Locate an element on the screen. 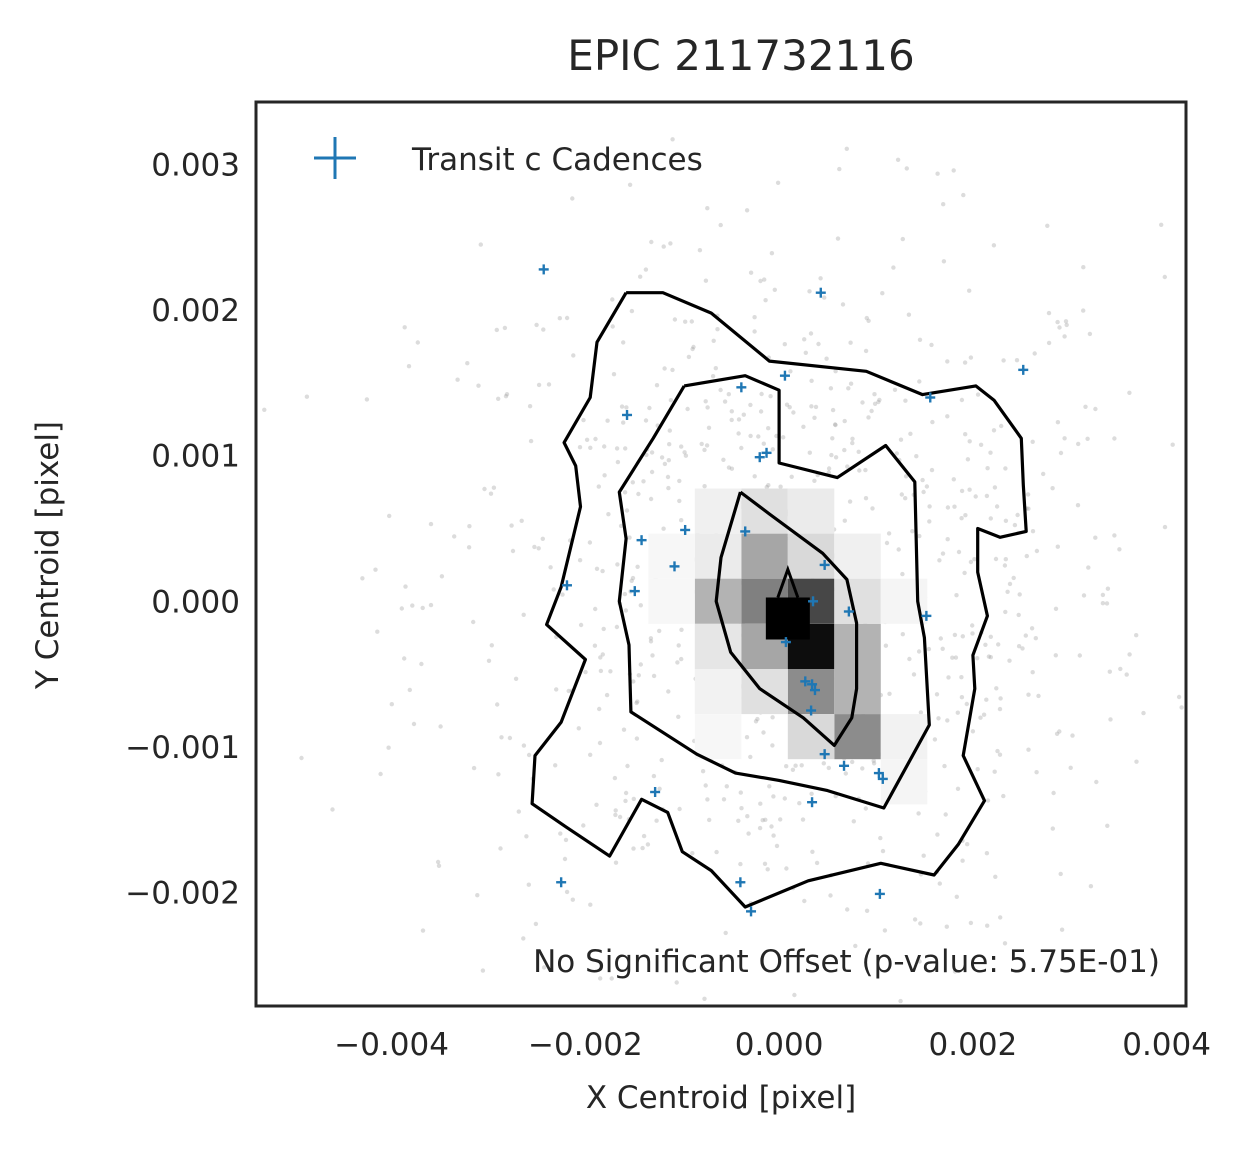  x-tick-label: −0.004 is located at coordinates (391, 1045).